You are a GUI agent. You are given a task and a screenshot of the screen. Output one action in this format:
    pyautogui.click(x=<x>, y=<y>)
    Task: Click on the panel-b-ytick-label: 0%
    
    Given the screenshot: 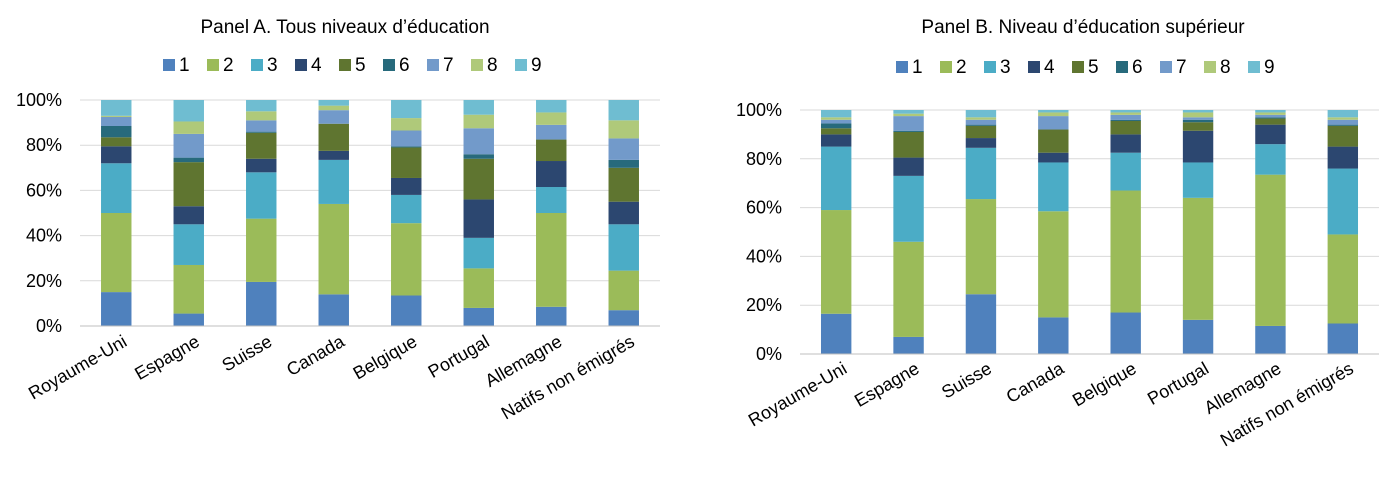 What is the action you would take?
    pyautogui.click(x=769, y=354)
    